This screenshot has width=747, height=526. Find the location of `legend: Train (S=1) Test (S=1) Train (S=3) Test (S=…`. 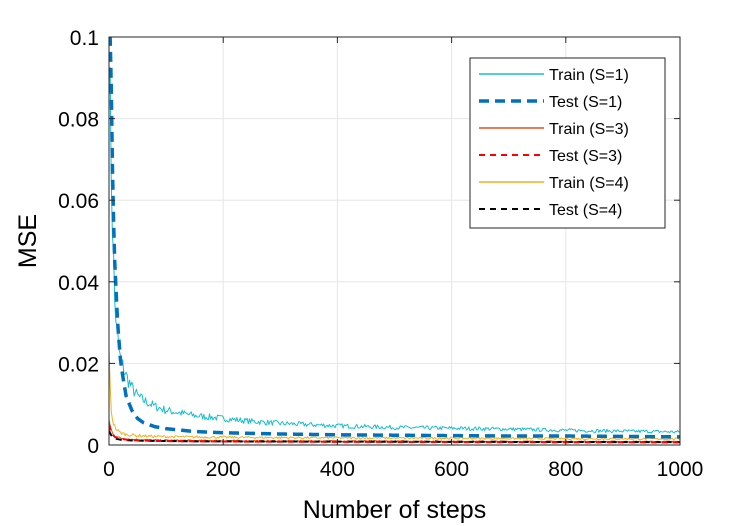

legend: Train (S=1) Test (S=1) Train (S=3) Test (S=… is located at coordinates (567, 143).